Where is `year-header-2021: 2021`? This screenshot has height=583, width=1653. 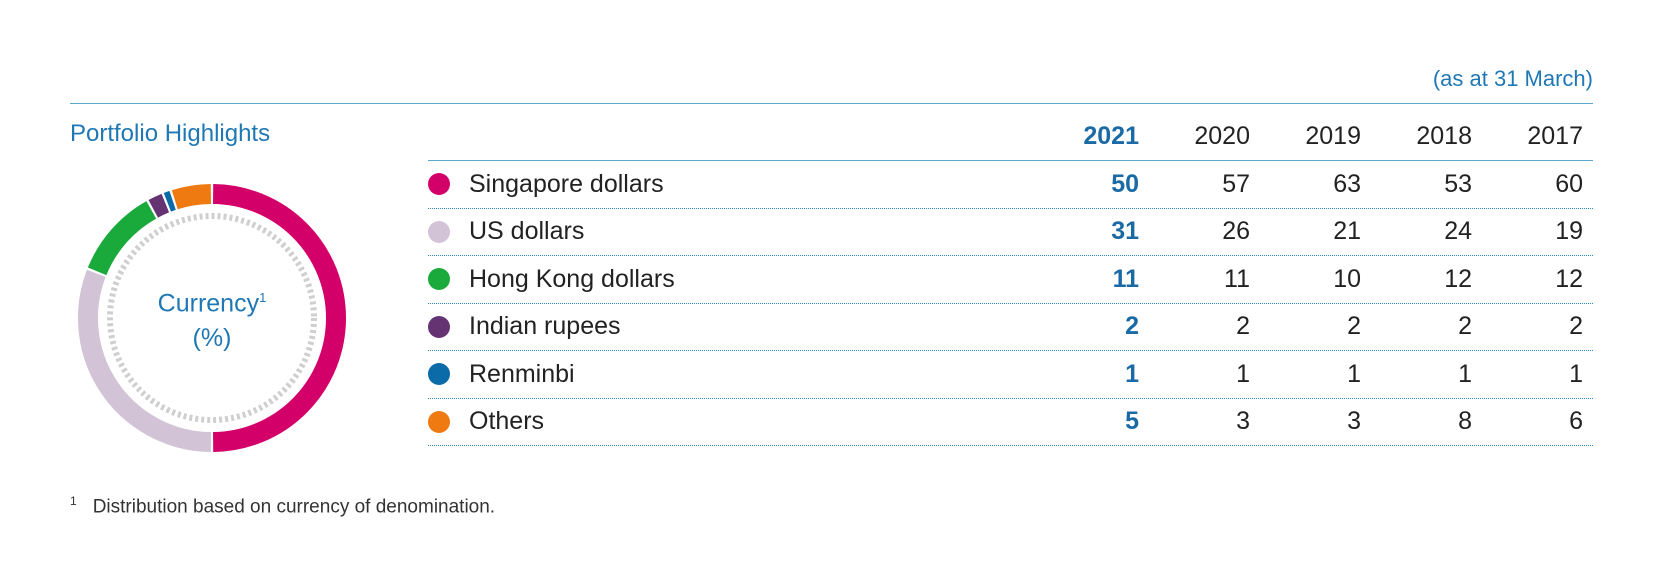 year-header-2021: 2021 is located at coordinates (1111, 135).